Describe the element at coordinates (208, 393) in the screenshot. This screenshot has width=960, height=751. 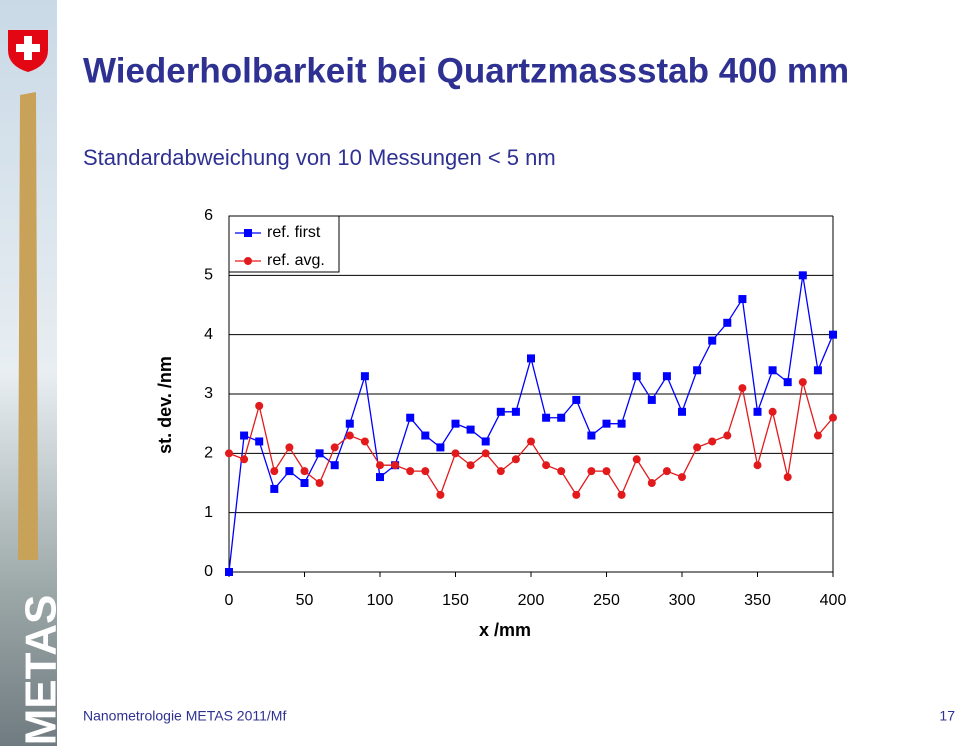
I see `y-tick-label: 3` at that location.